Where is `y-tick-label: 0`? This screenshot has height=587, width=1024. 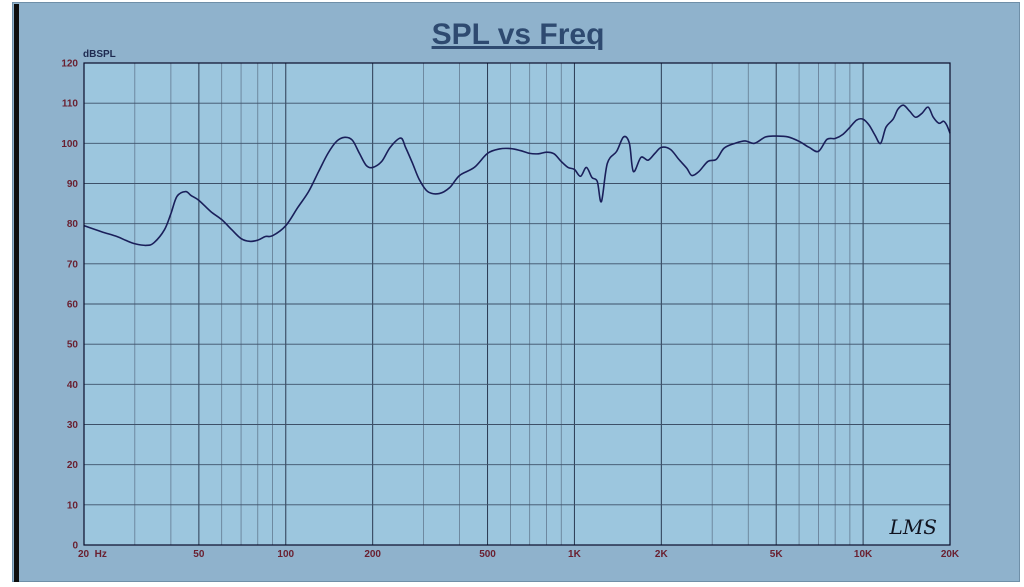
y-tick-label: 0 is located at coordinates (75, 546).